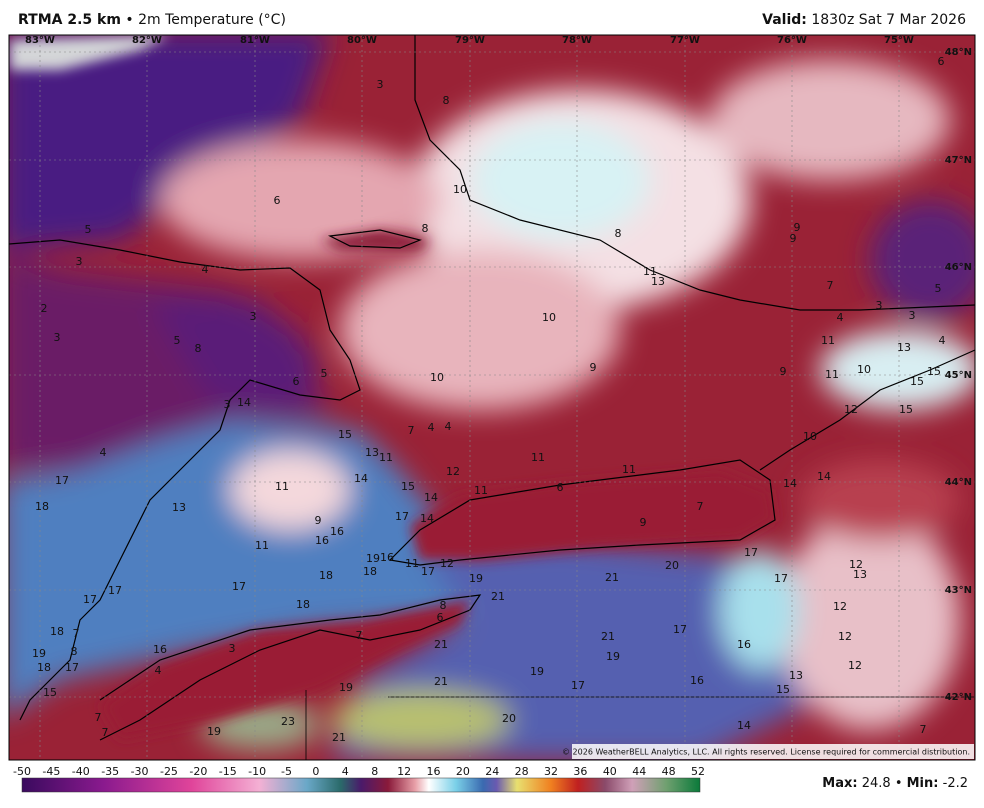  I want to click on station-value: 23, so click(288, 721).